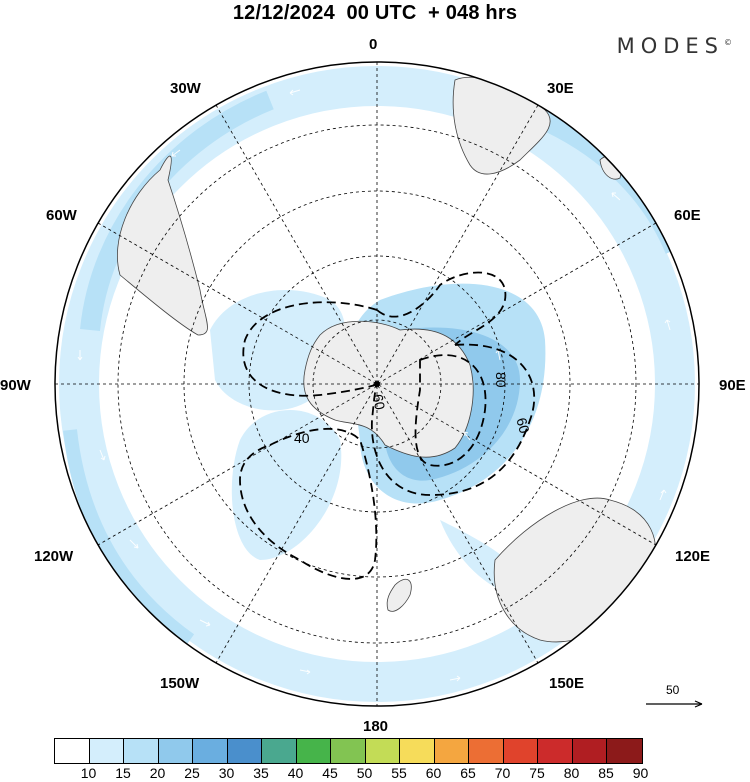 Image resolution: width=750 pixels, height=782 pixels. What do you see at coordinates (192, 773) in the screenshot?
I see `colorbar-tick-label: 25` at bounding box center [192, 773].